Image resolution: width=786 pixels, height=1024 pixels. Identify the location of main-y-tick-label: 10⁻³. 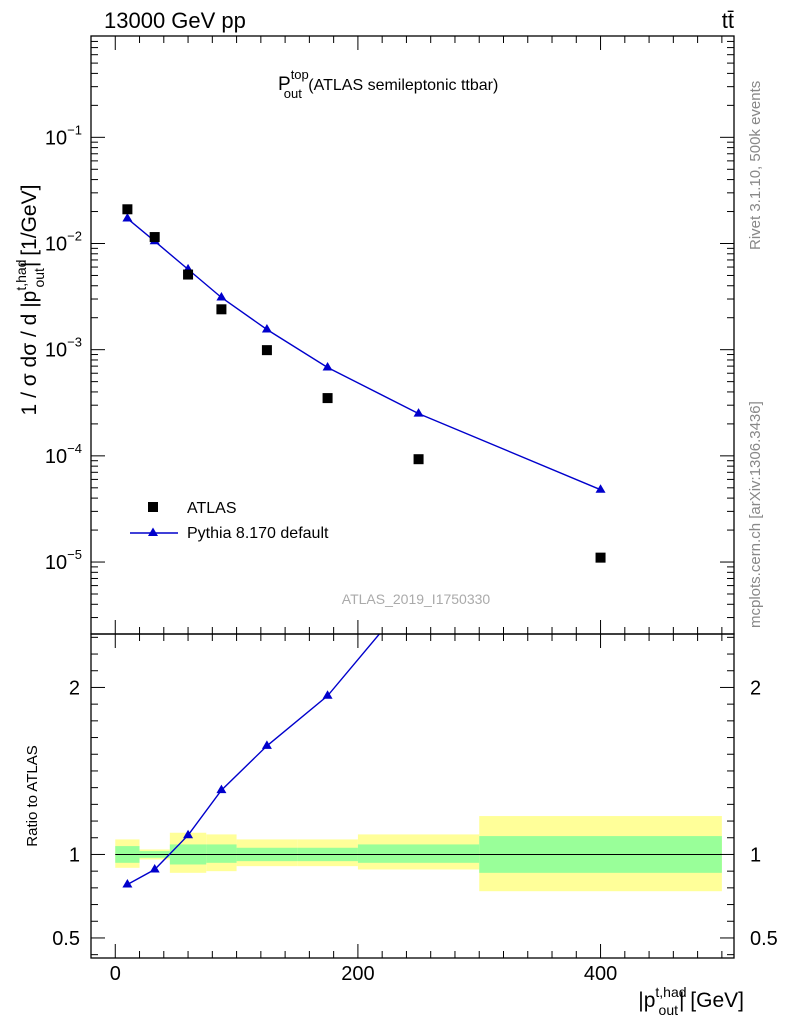
(63, 348).